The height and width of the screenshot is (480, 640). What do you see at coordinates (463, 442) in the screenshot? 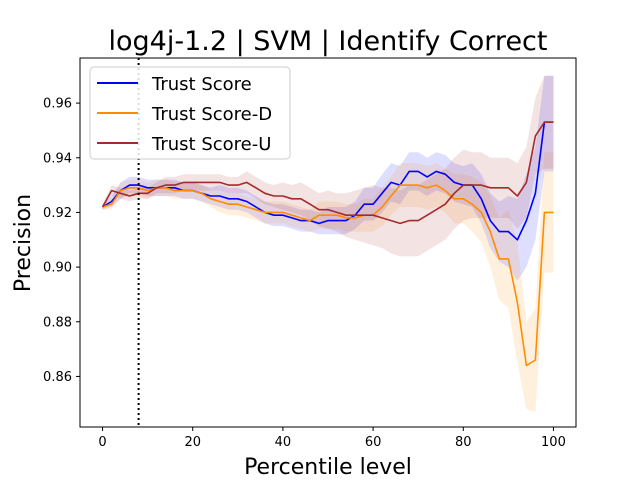
I see `x-tick-label: 80` at bounding box center [463, 442].